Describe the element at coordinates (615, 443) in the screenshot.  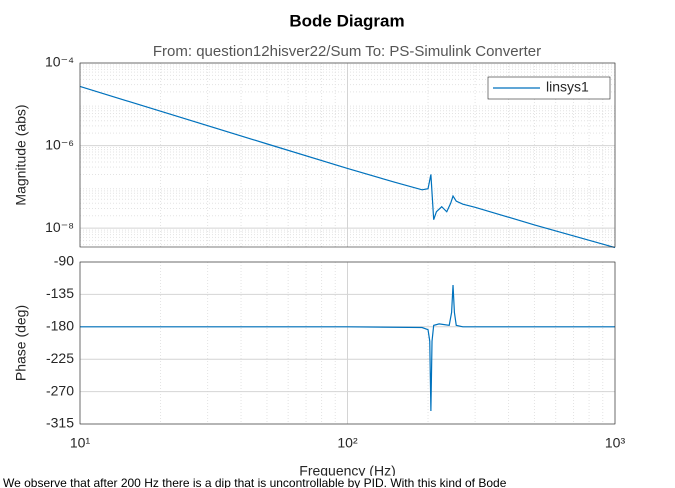
I see `x-tick-label: 10³` at that location.